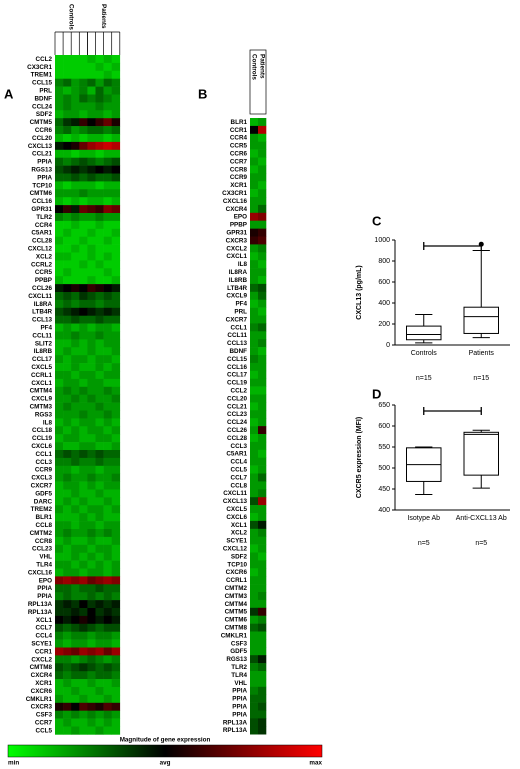  What do you see at coordinates (39, 67) in the screenshot?
I see `row-label: CX3CR1` at bounding box center [39, 67].